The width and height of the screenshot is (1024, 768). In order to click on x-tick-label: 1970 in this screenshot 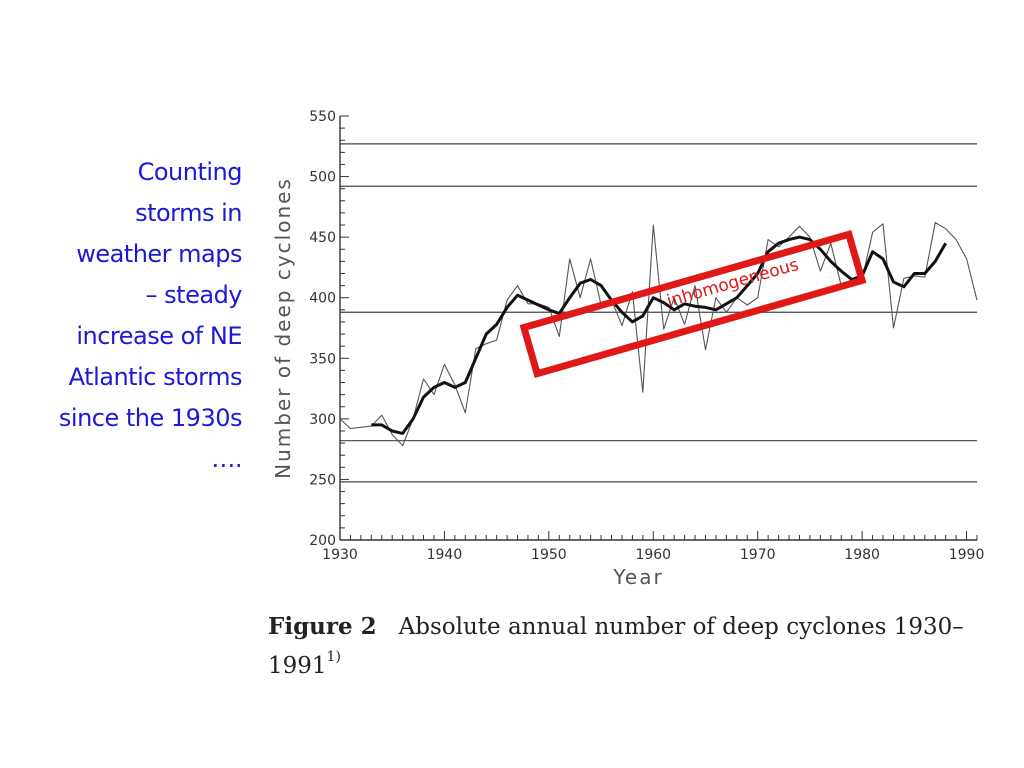, I will do `click(758, 555)`.